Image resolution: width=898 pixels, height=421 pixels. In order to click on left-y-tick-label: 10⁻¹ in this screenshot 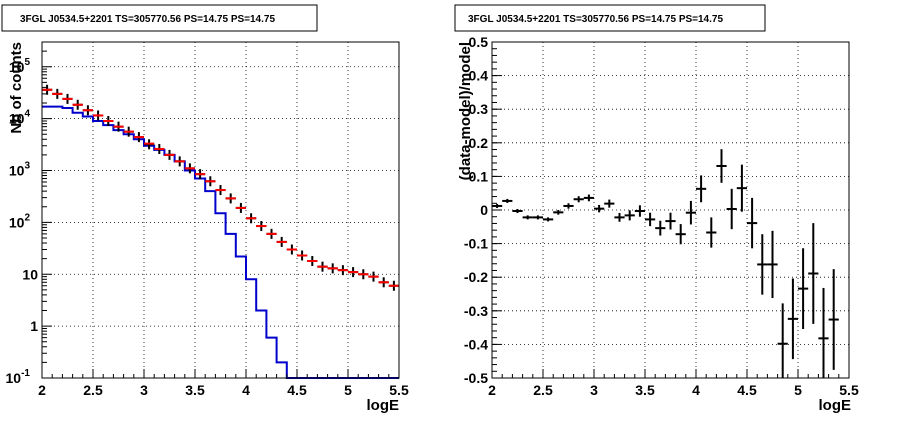, I will do `click(18, 377)`.